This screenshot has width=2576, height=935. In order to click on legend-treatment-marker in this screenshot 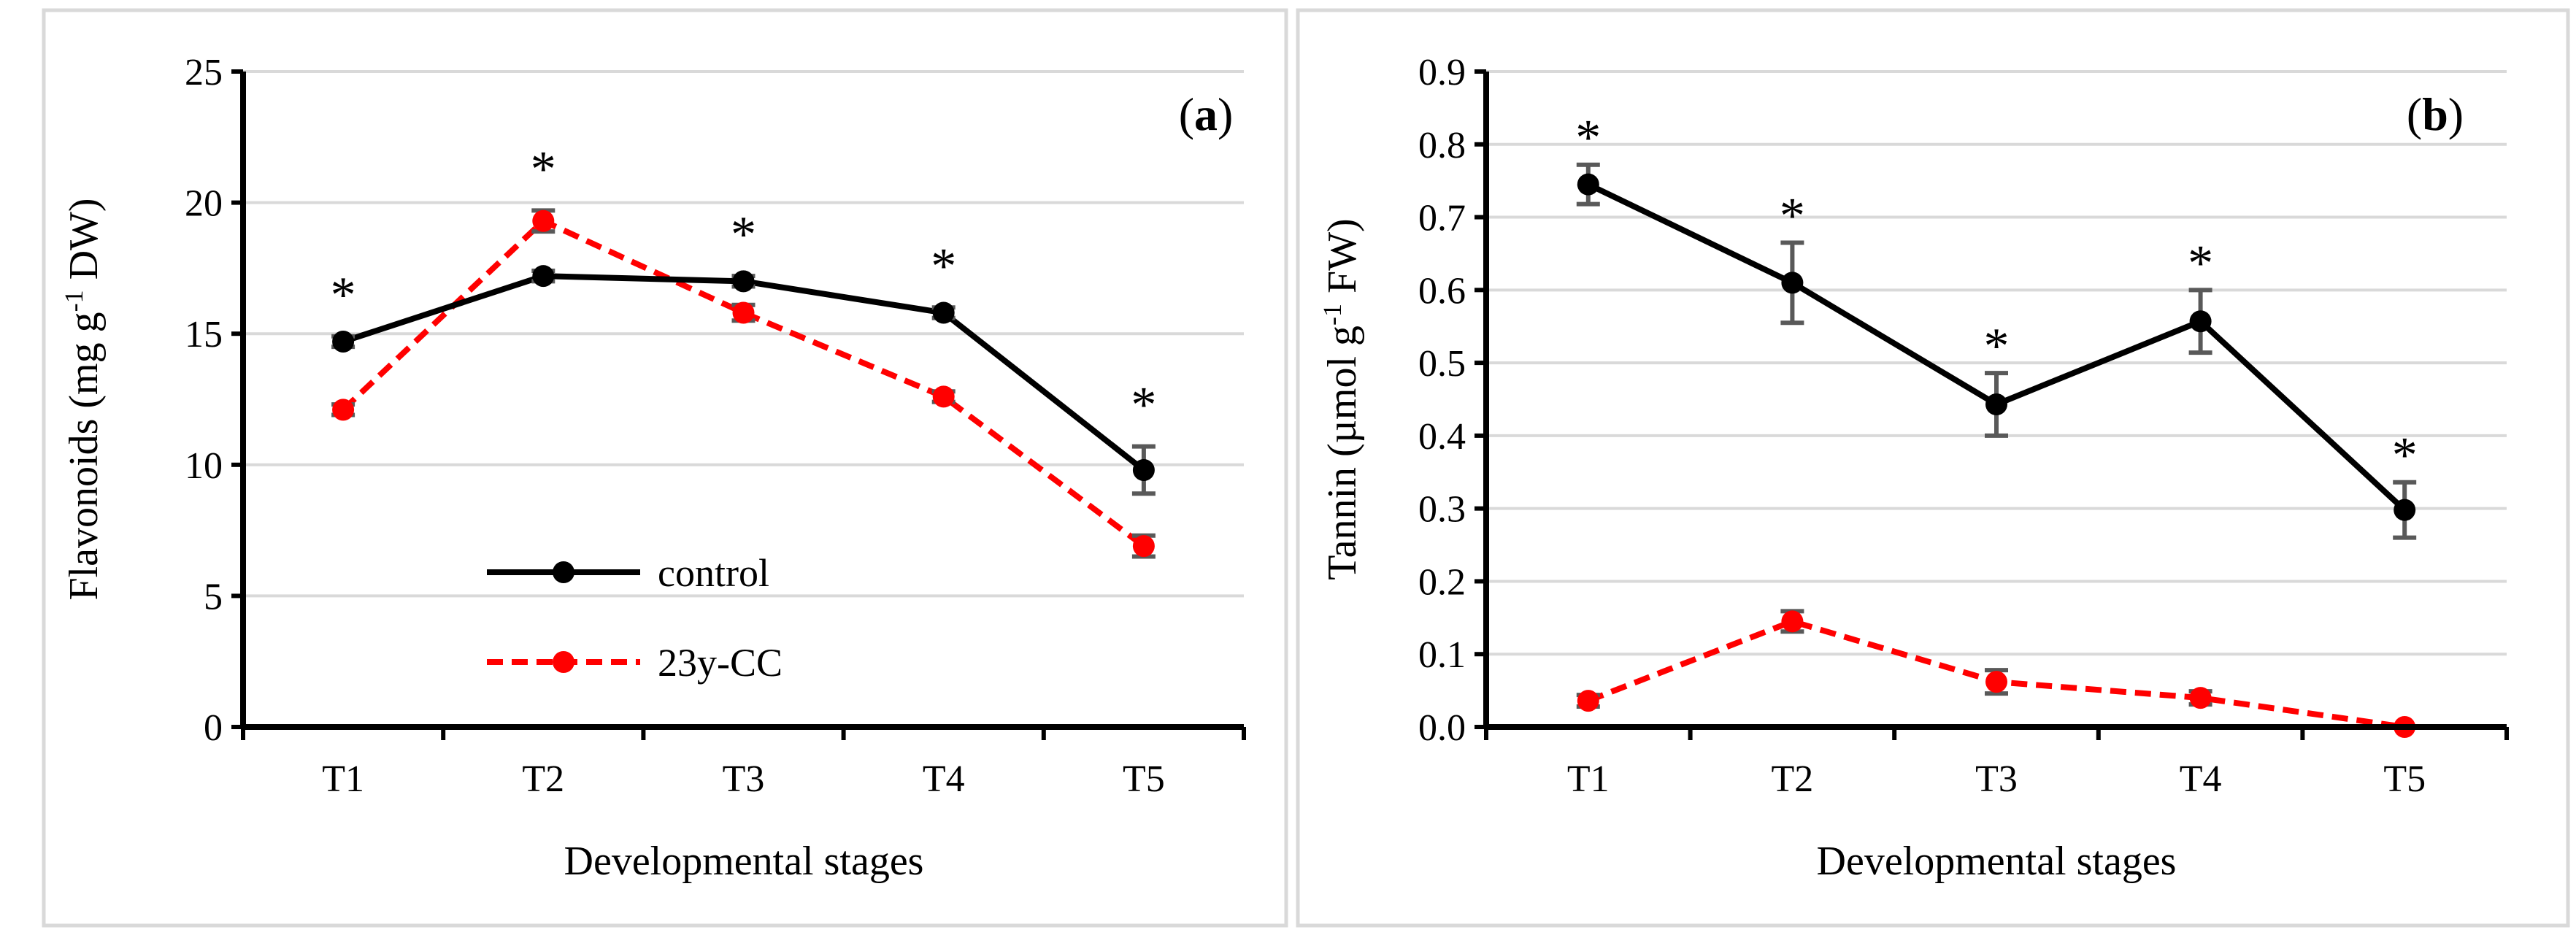, I will do `click(563, 662)`.